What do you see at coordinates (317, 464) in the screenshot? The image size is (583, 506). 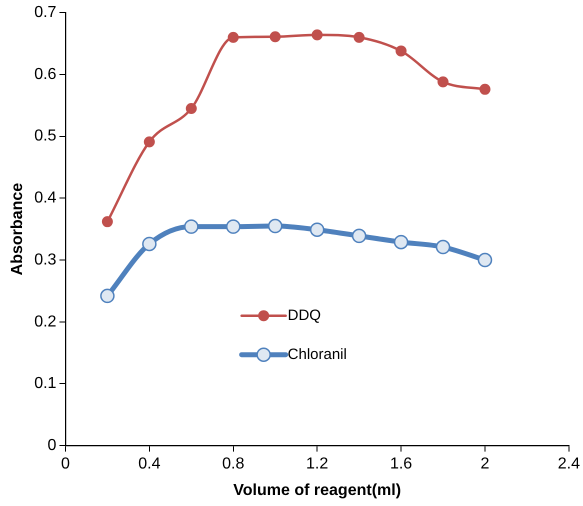 I see `x-tick-label: 1.2` at bounding box center [317, 464].